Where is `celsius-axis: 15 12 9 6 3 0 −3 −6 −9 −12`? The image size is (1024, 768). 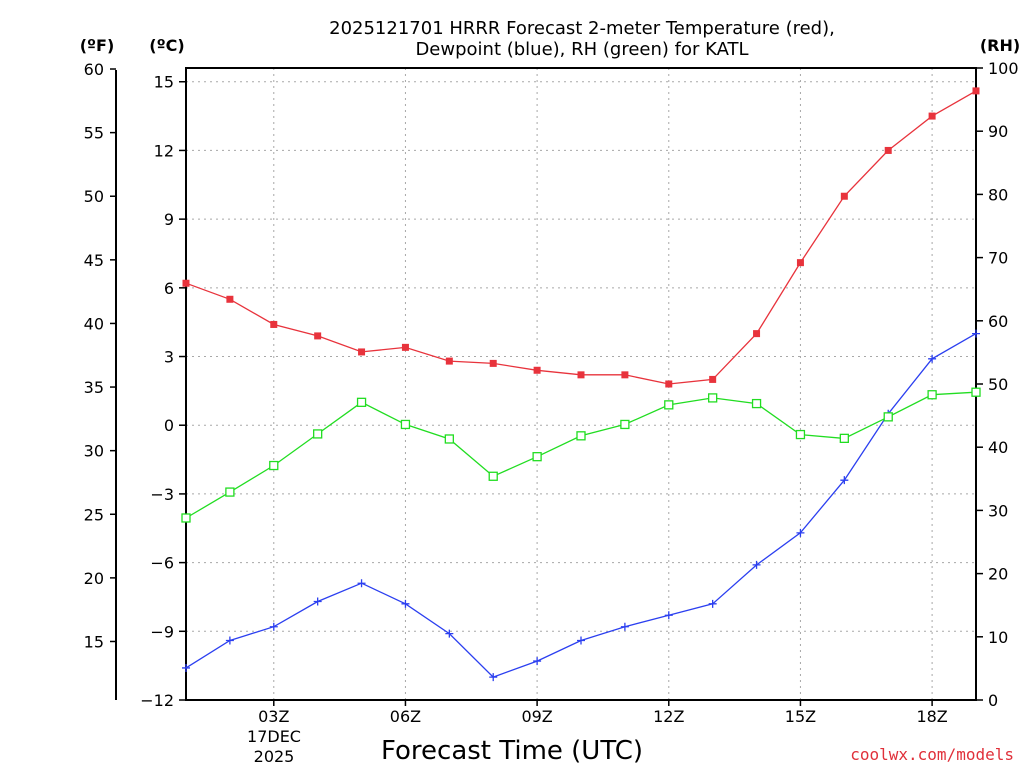
celsius-axis: 15 12 9 6 3 0 −3 −6 −9 −12 is located at coordinates (163, 391).